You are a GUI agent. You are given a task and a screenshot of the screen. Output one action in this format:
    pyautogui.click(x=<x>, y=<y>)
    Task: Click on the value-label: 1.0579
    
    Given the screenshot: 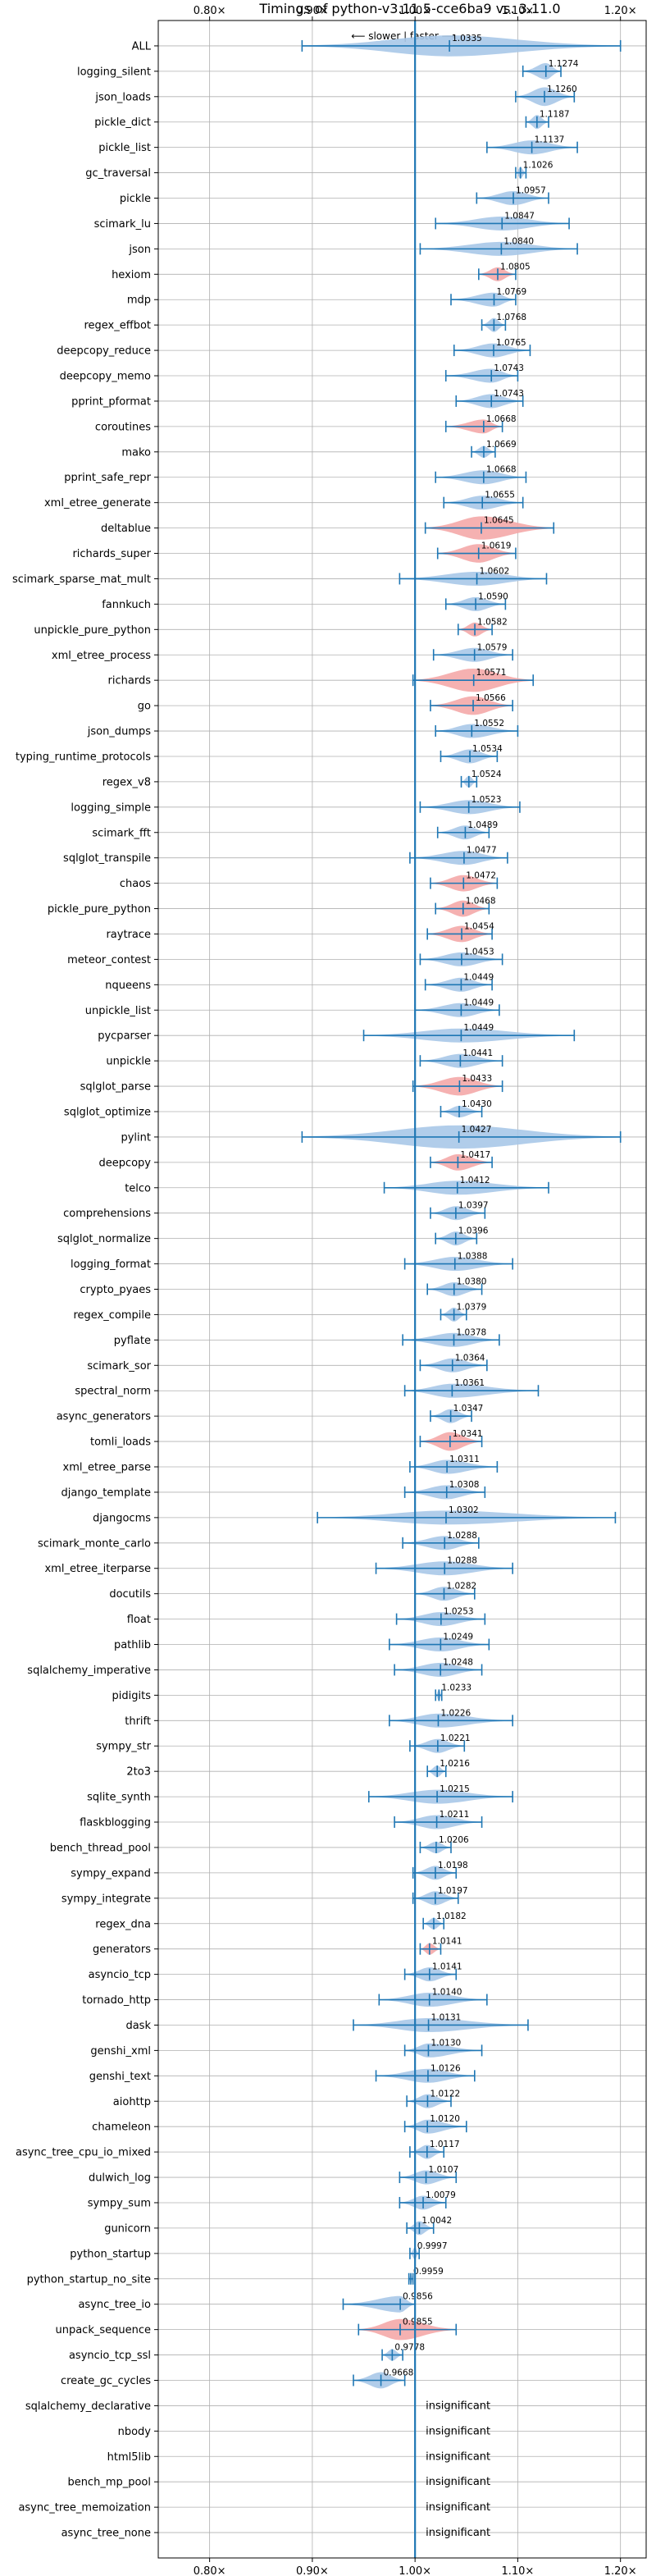 What is the action you would take?
    pyautogui.click(x=492, y=647)
    